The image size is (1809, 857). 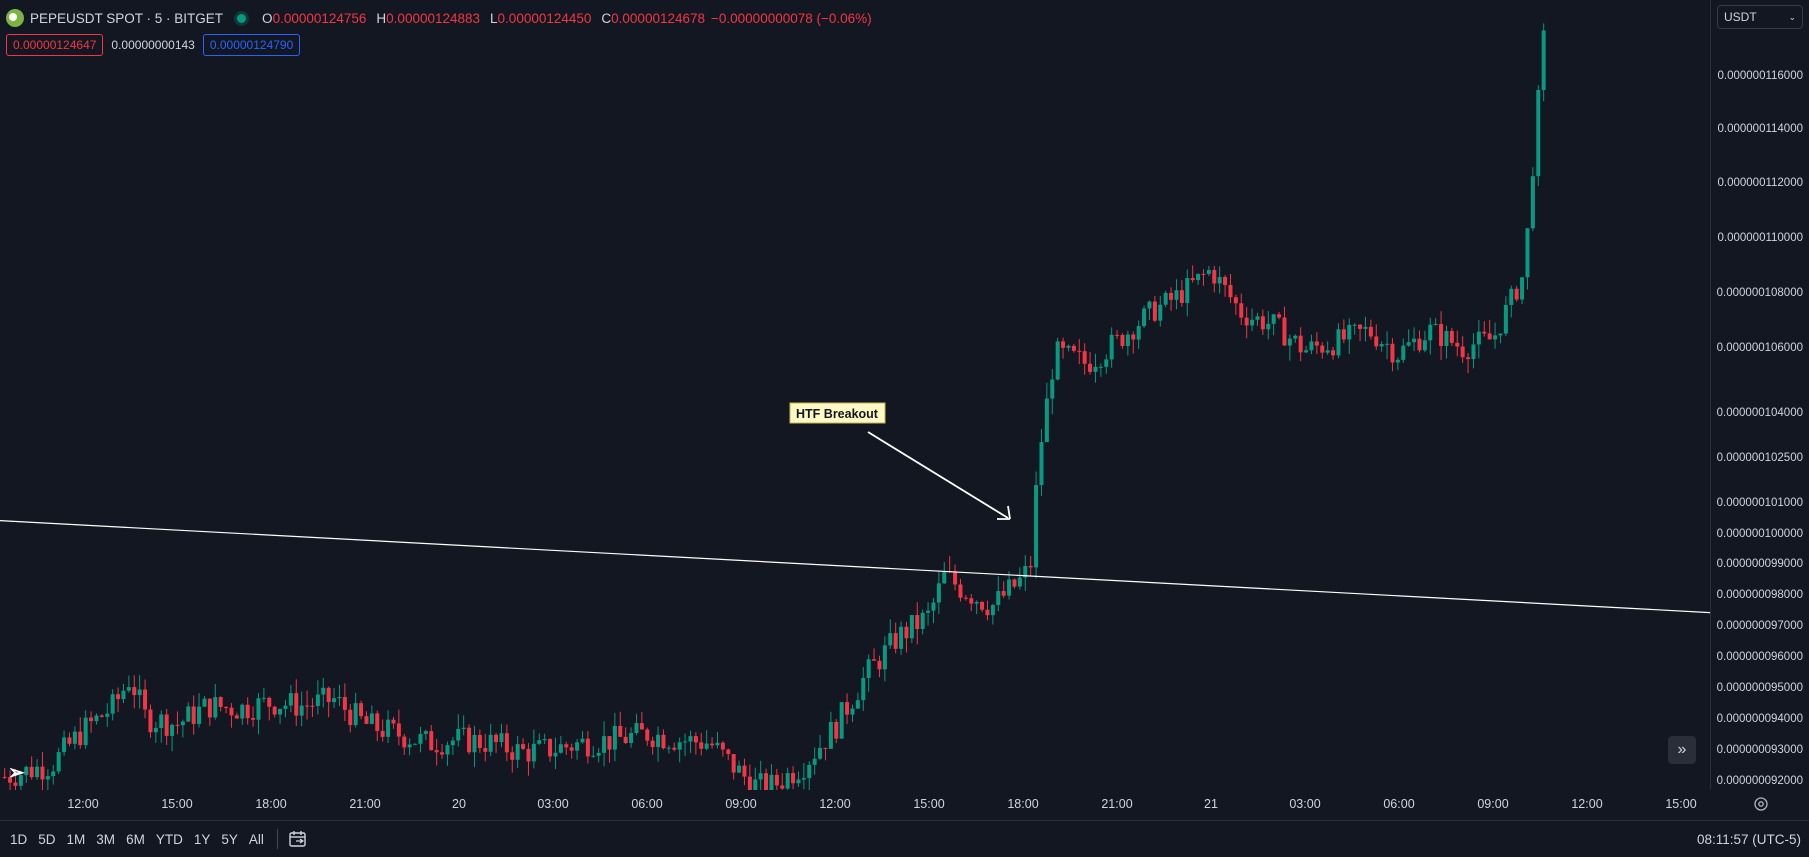 What do you see at coordinates (251, 45) in the screenshot?
I see `buy-price-button: 0.00000124790` at bounding box center [251, 45].